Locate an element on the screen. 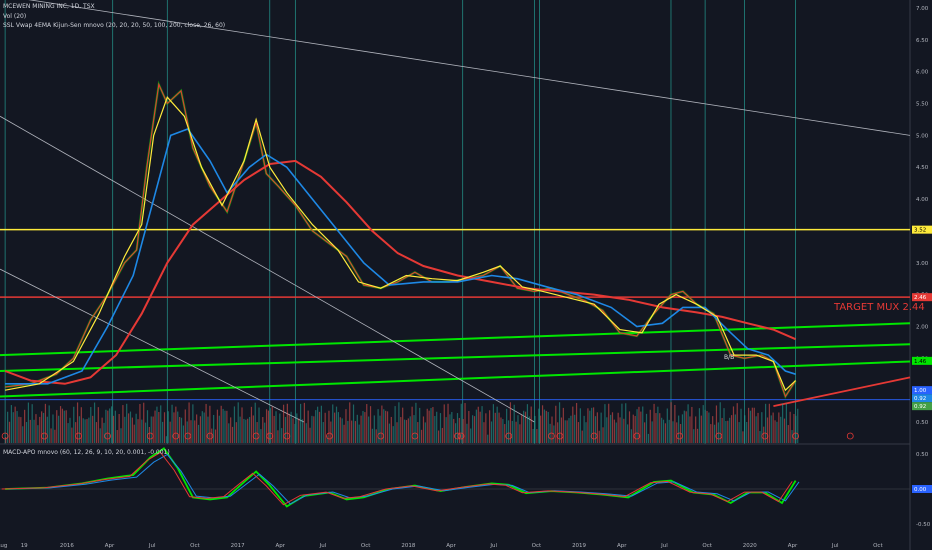  y-tick-label: 6.50 is located at coordinates (922, 41).